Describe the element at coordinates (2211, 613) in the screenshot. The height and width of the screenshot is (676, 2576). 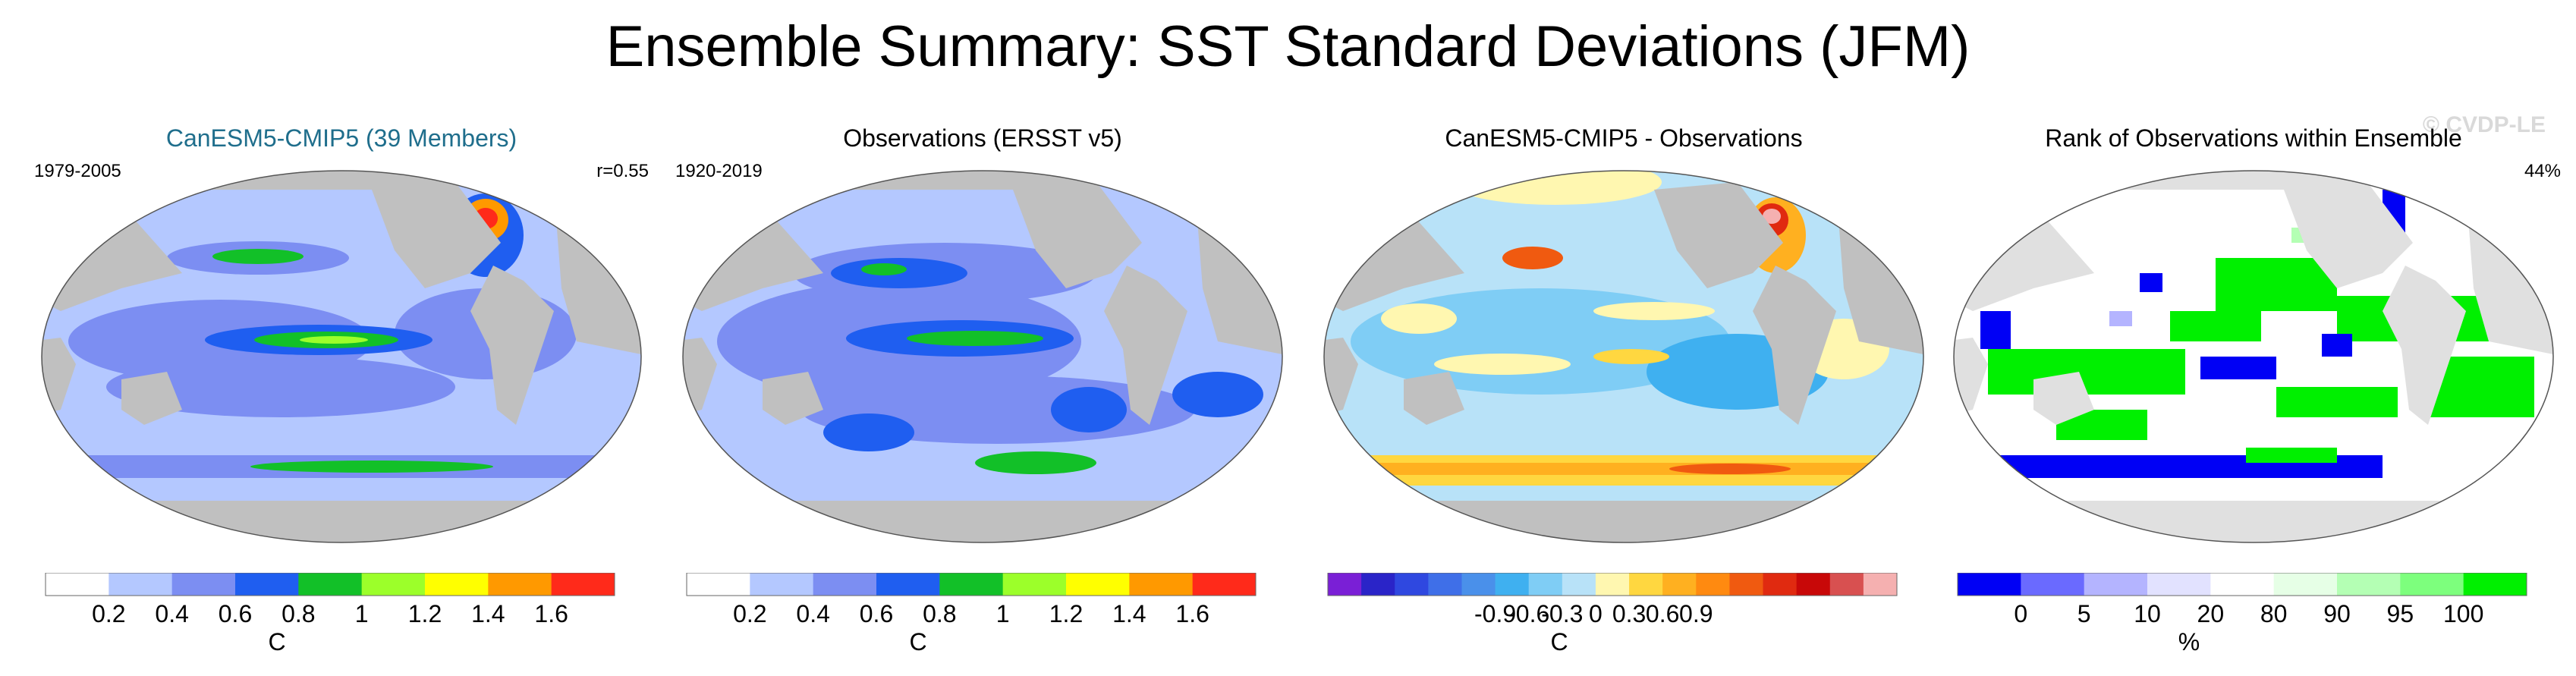
I see `colorbar-tick-label: 20` at that location.